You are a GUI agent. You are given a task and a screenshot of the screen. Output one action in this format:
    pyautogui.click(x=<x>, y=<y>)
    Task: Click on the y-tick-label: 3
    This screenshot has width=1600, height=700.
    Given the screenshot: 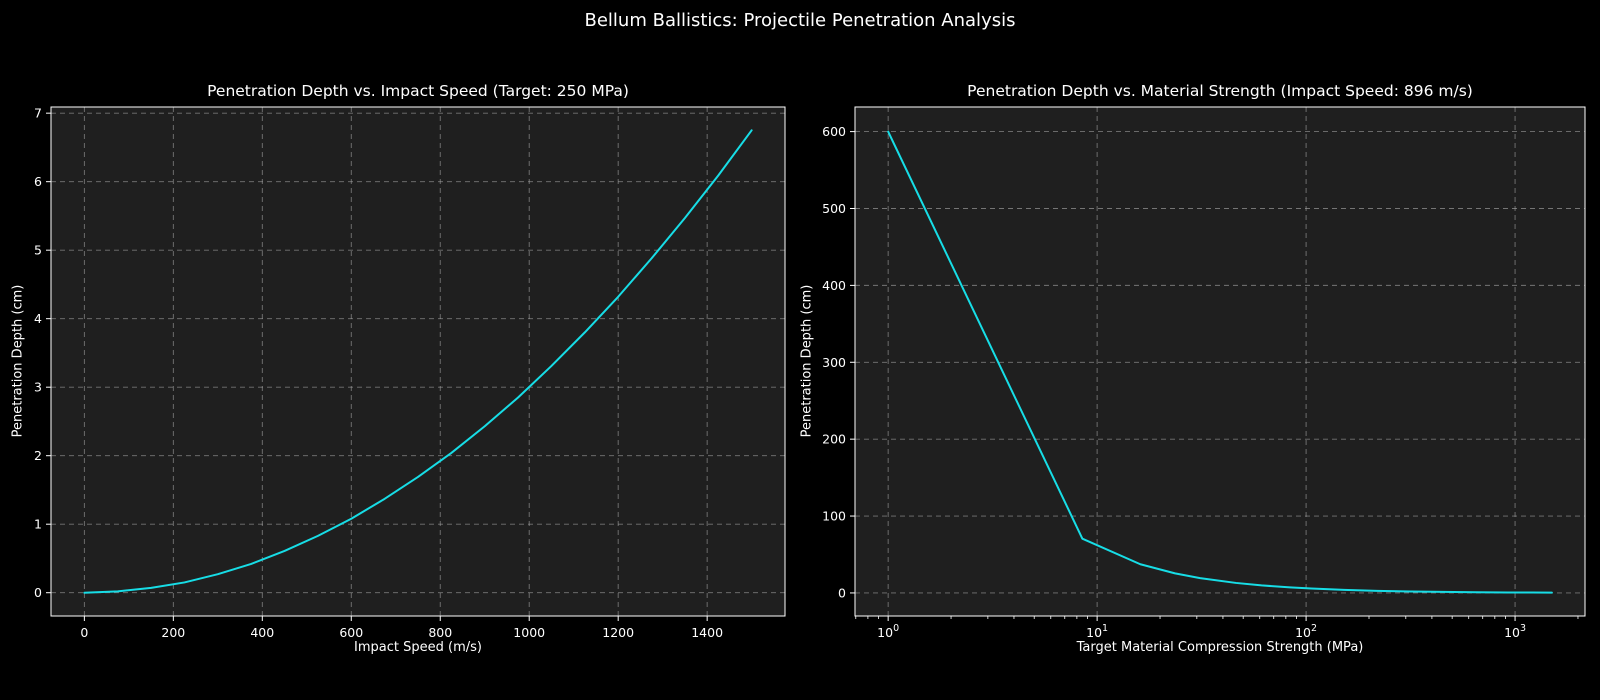 What is the action you would take?
    pyautogui.click(x=38, y=387)
    